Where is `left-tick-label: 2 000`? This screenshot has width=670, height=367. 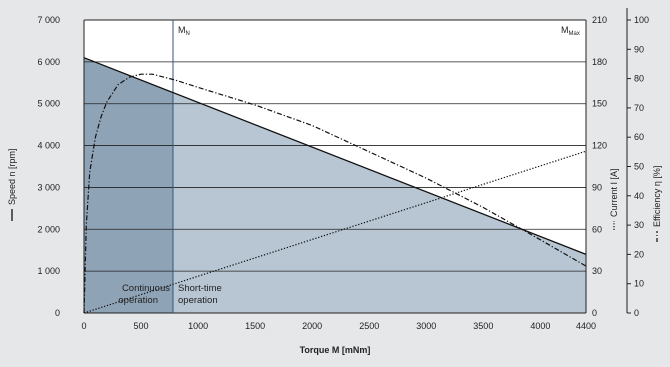 left-tick-label: 2 000 is located at coordinates (48, 229).